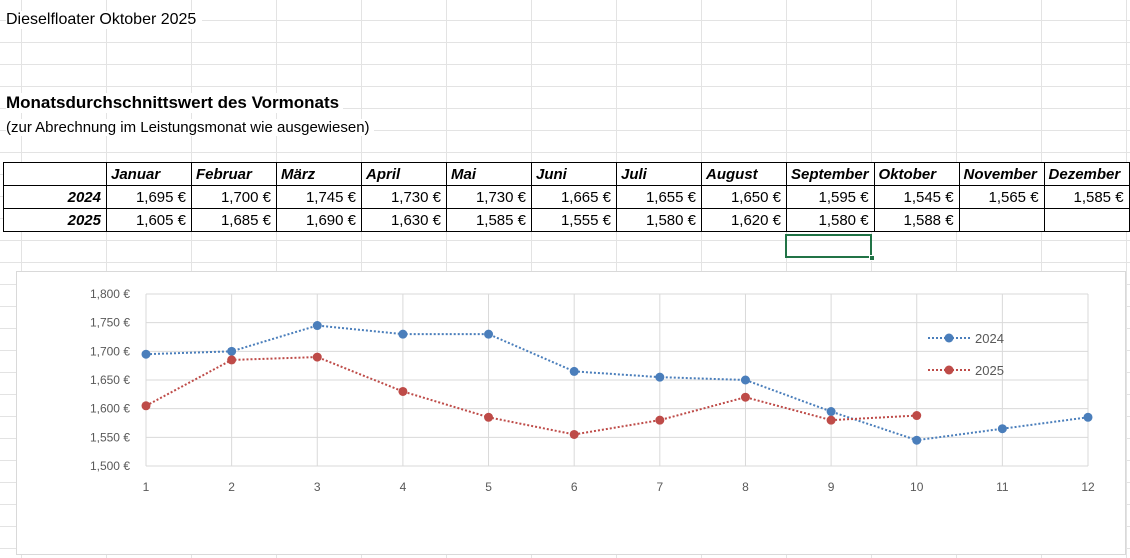 This screenshot has height=558, width=1130. What do you see at coordinates (872, 258) in the screenshot?
I see `fill-handle` at bounding box center [872, 258].